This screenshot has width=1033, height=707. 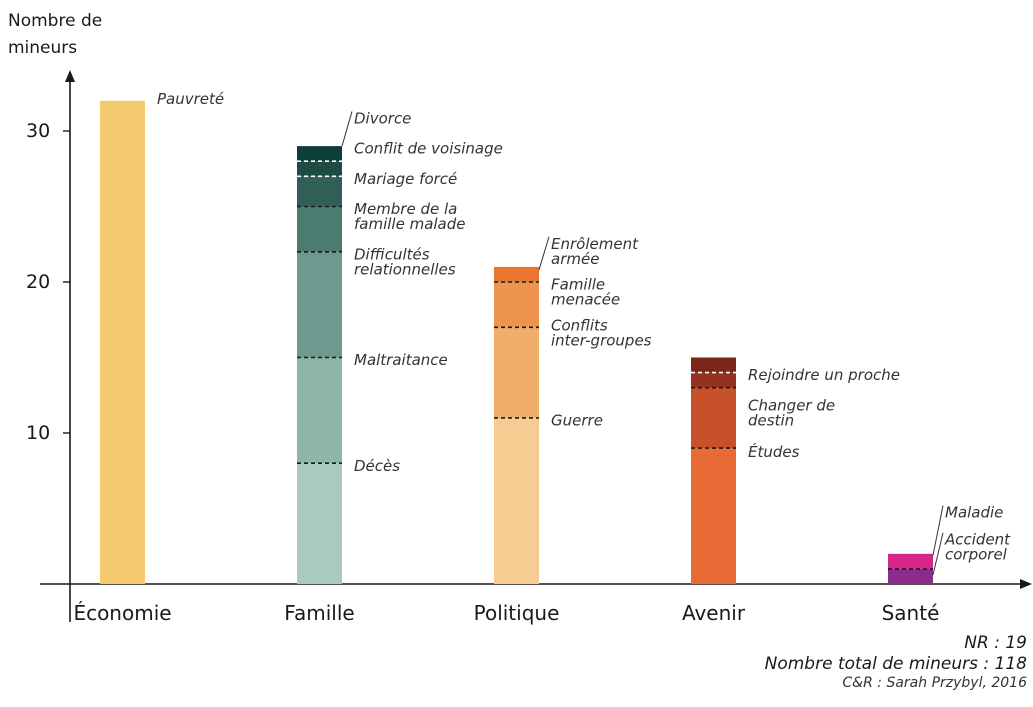 What do you see at coordinates (70, 76) in the screenshot?
I see `y-axis-arrow` at bounding box center [70, 76].